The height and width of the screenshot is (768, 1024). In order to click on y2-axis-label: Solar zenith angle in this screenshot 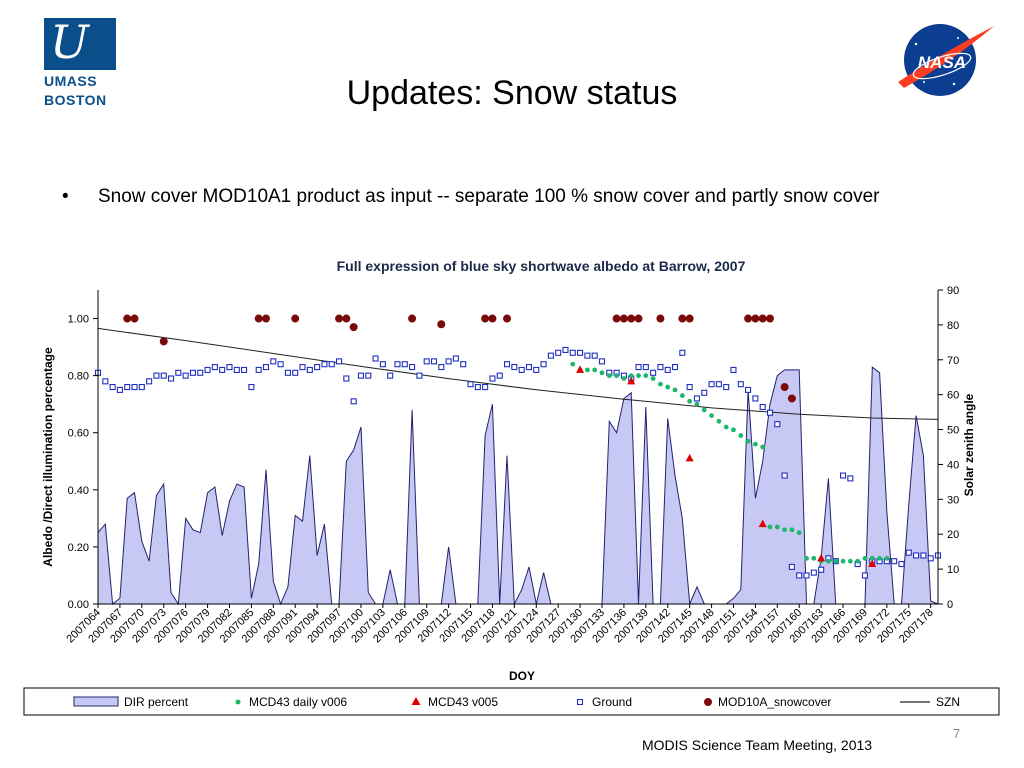, I will do `click(969, 444)`.